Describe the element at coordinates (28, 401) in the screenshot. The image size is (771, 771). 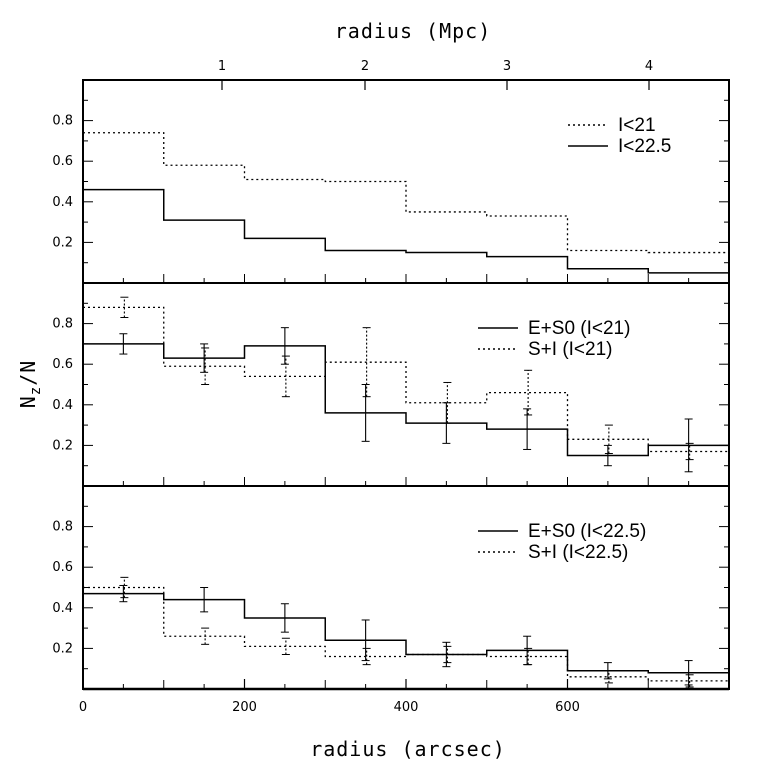
I see `y-axis-title-main: N` at that location.